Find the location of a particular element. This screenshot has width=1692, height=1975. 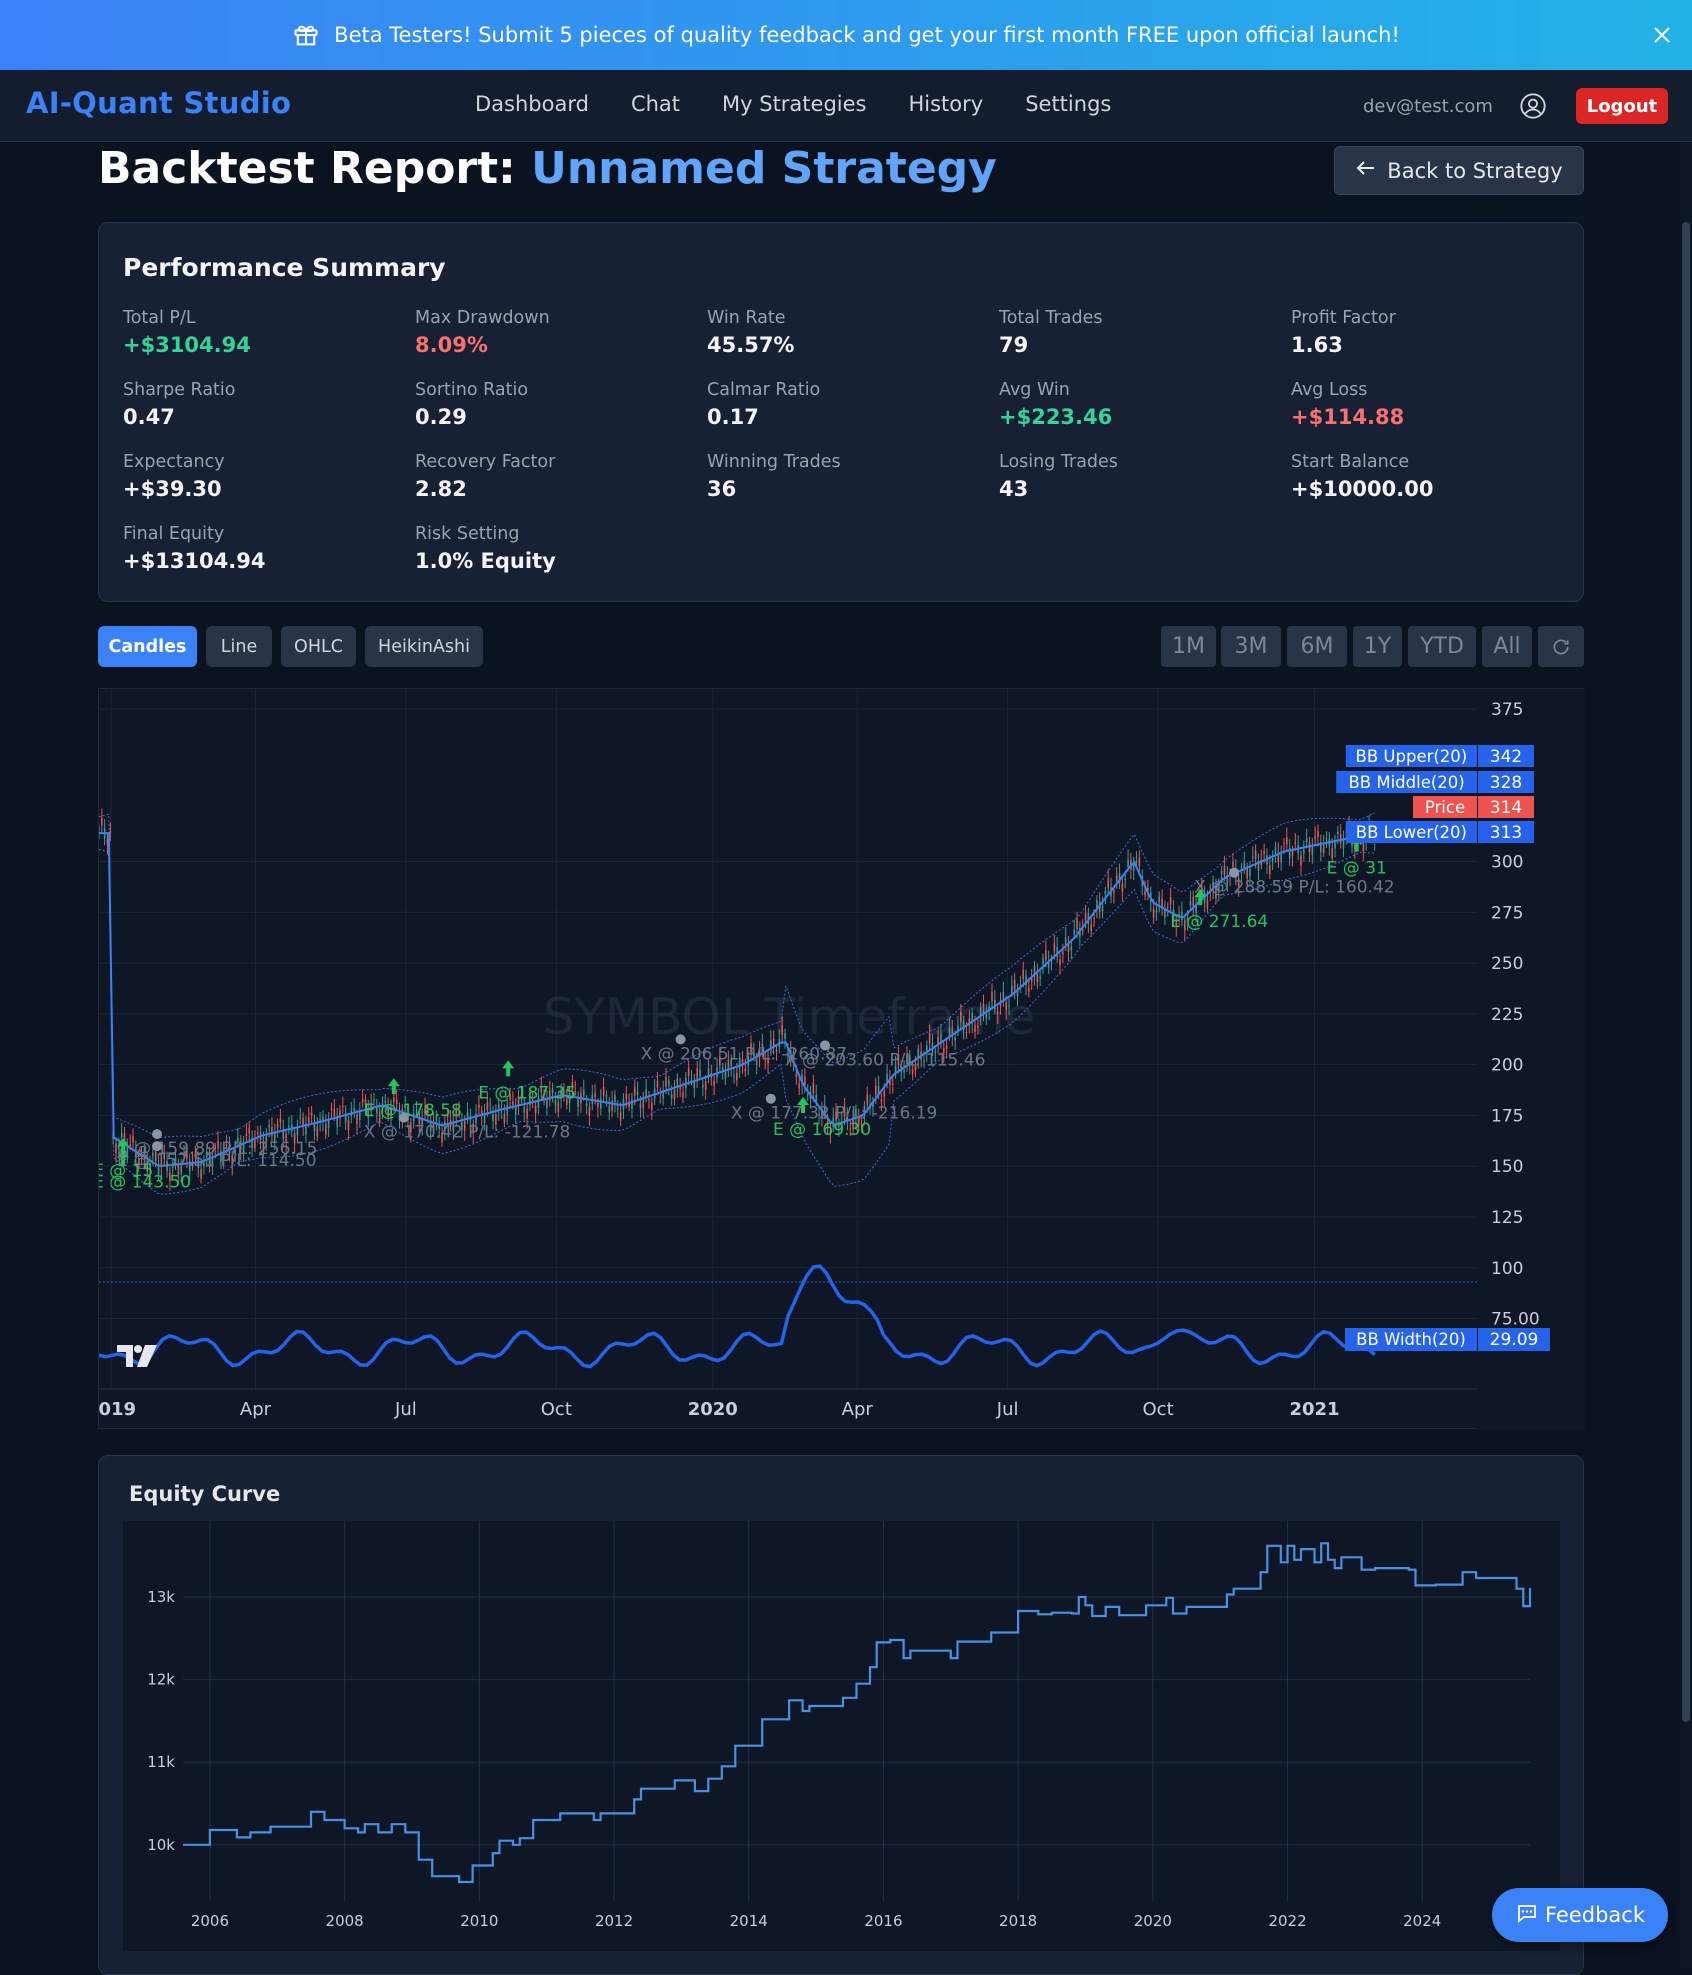

metric-avg-loss: Avg Loss +$114.88 is located at coordinates (1431, 404).